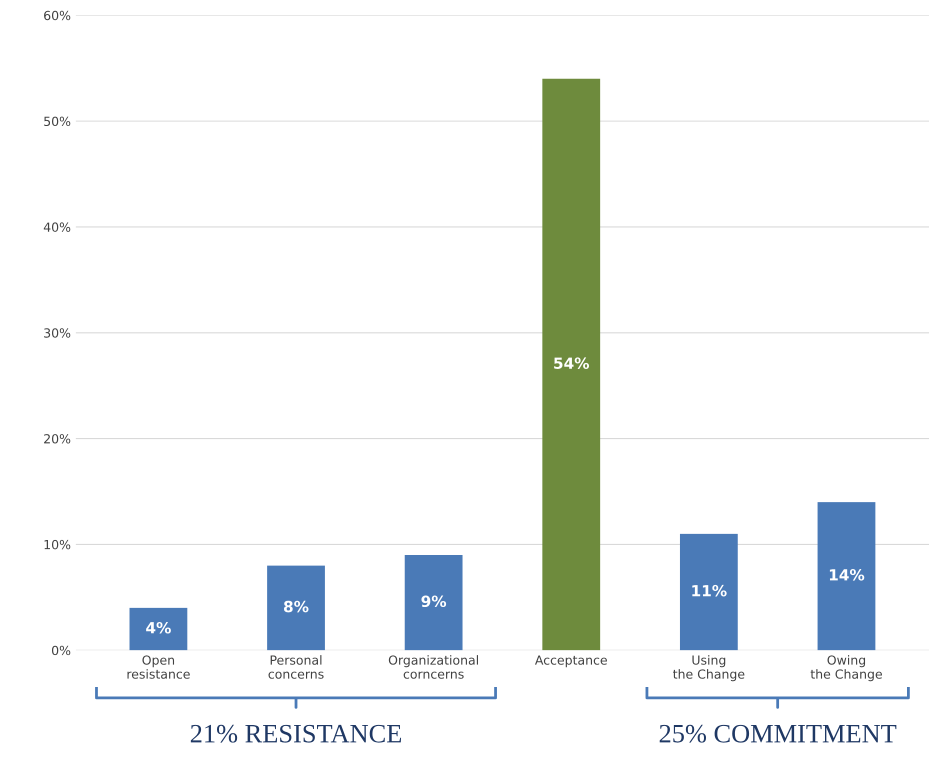 This screenshot has width=948, height=765. I want to click on data-label: 54%, so click(572, 363).